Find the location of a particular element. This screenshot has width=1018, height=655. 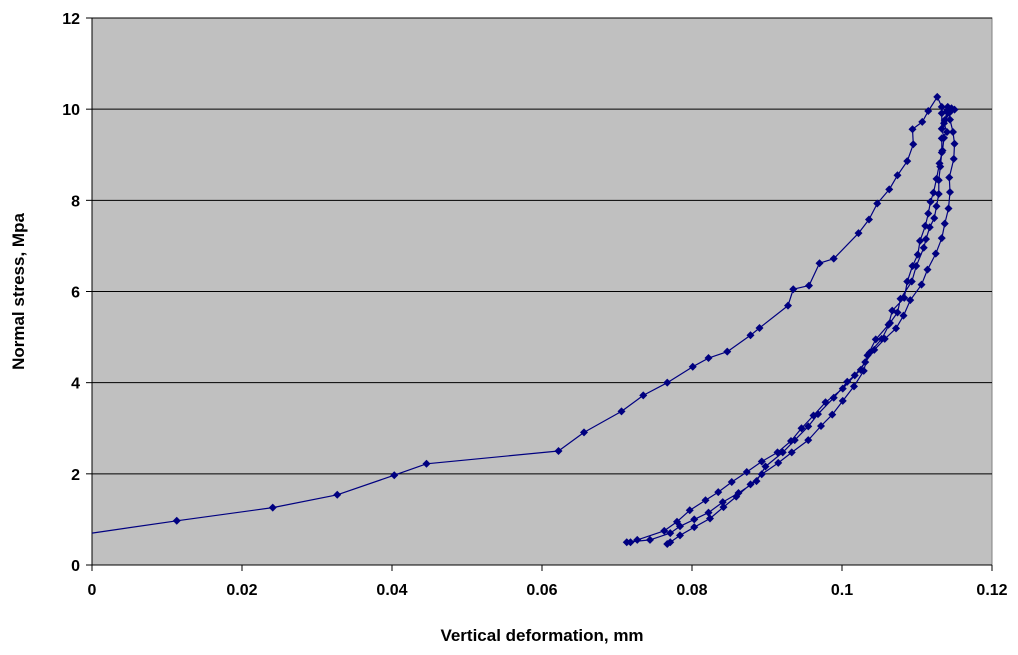

y-axis-title: Normal stress, Mpa is located at coordinates (18, 291).